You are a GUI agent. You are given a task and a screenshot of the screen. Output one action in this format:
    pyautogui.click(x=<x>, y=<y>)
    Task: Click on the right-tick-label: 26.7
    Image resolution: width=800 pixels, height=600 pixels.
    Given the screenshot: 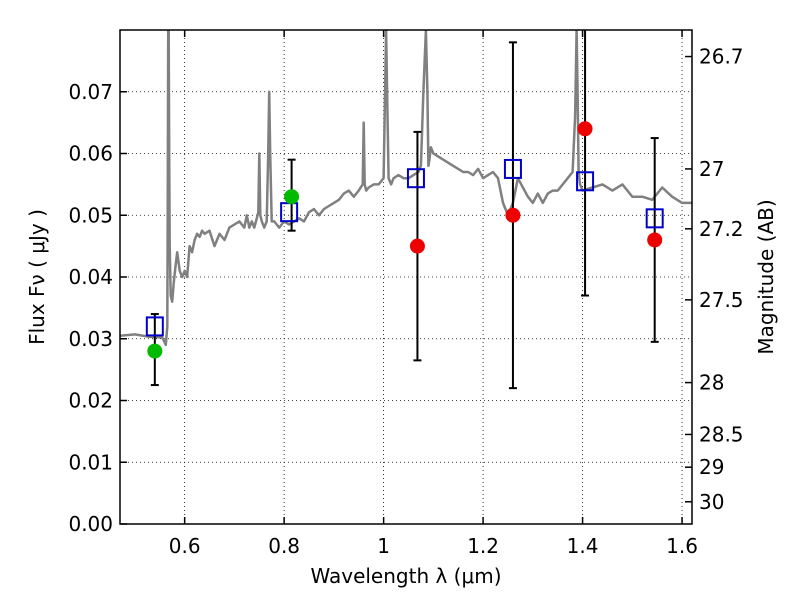 What is the action you would take?
    pyautogui.click(x=721, y=57)
    